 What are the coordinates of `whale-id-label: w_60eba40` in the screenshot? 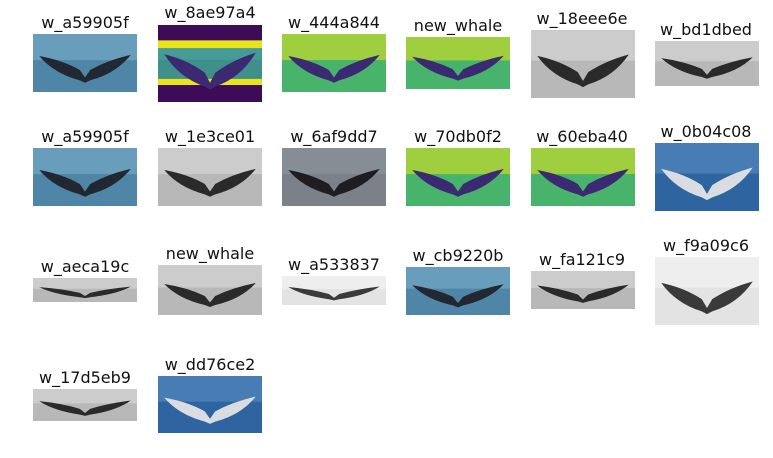 It's located at (582, 136).